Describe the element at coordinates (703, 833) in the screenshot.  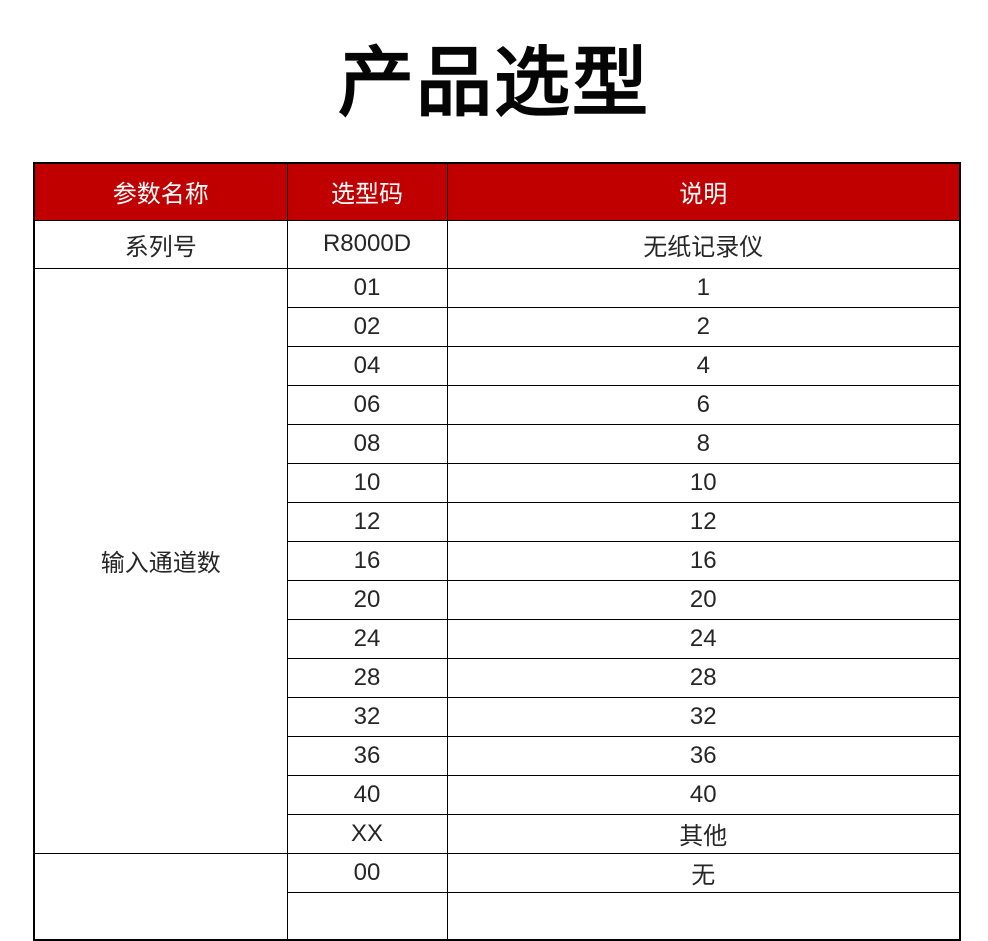
I see `description-cell: 其他` at that location.